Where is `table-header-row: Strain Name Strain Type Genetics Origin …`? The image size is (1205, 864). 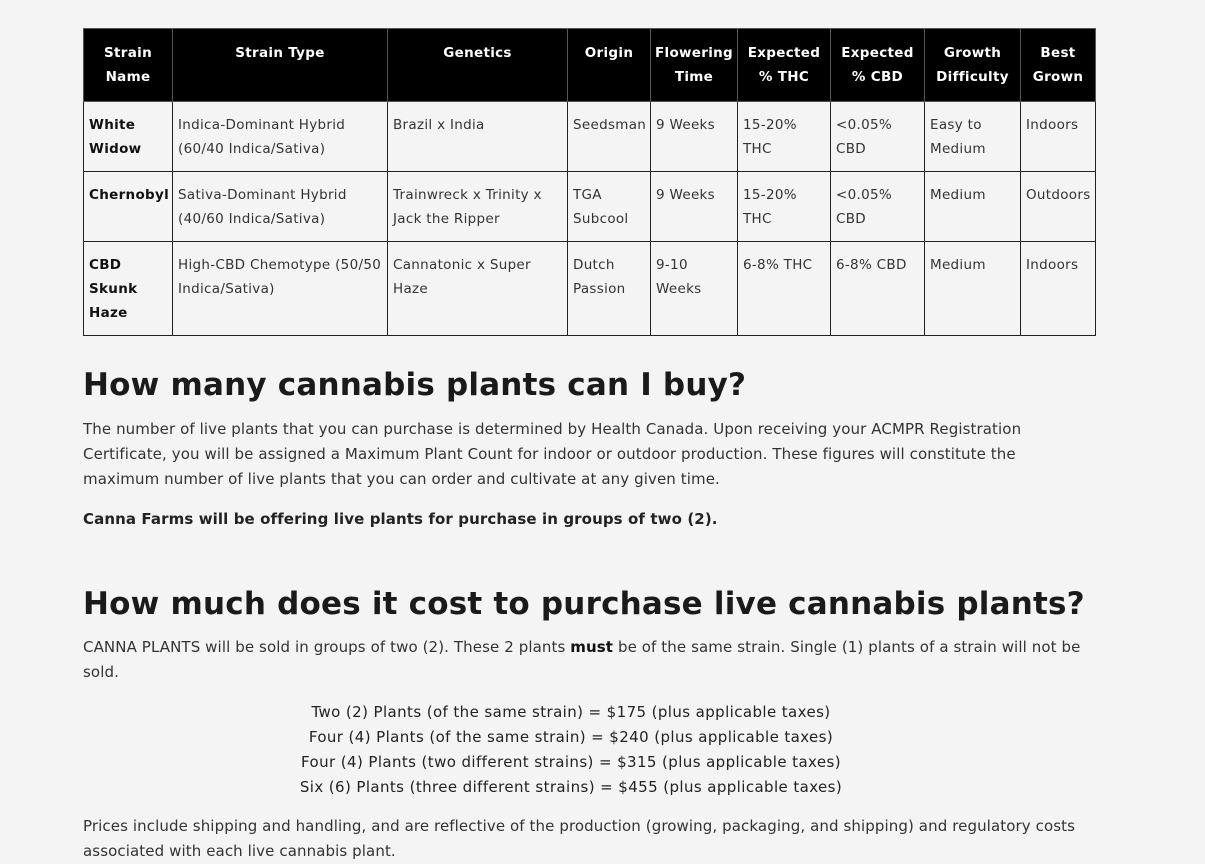
table-header-row: Strain Name Strain Type Genetics Origin … is located at coordinates (589, 65).